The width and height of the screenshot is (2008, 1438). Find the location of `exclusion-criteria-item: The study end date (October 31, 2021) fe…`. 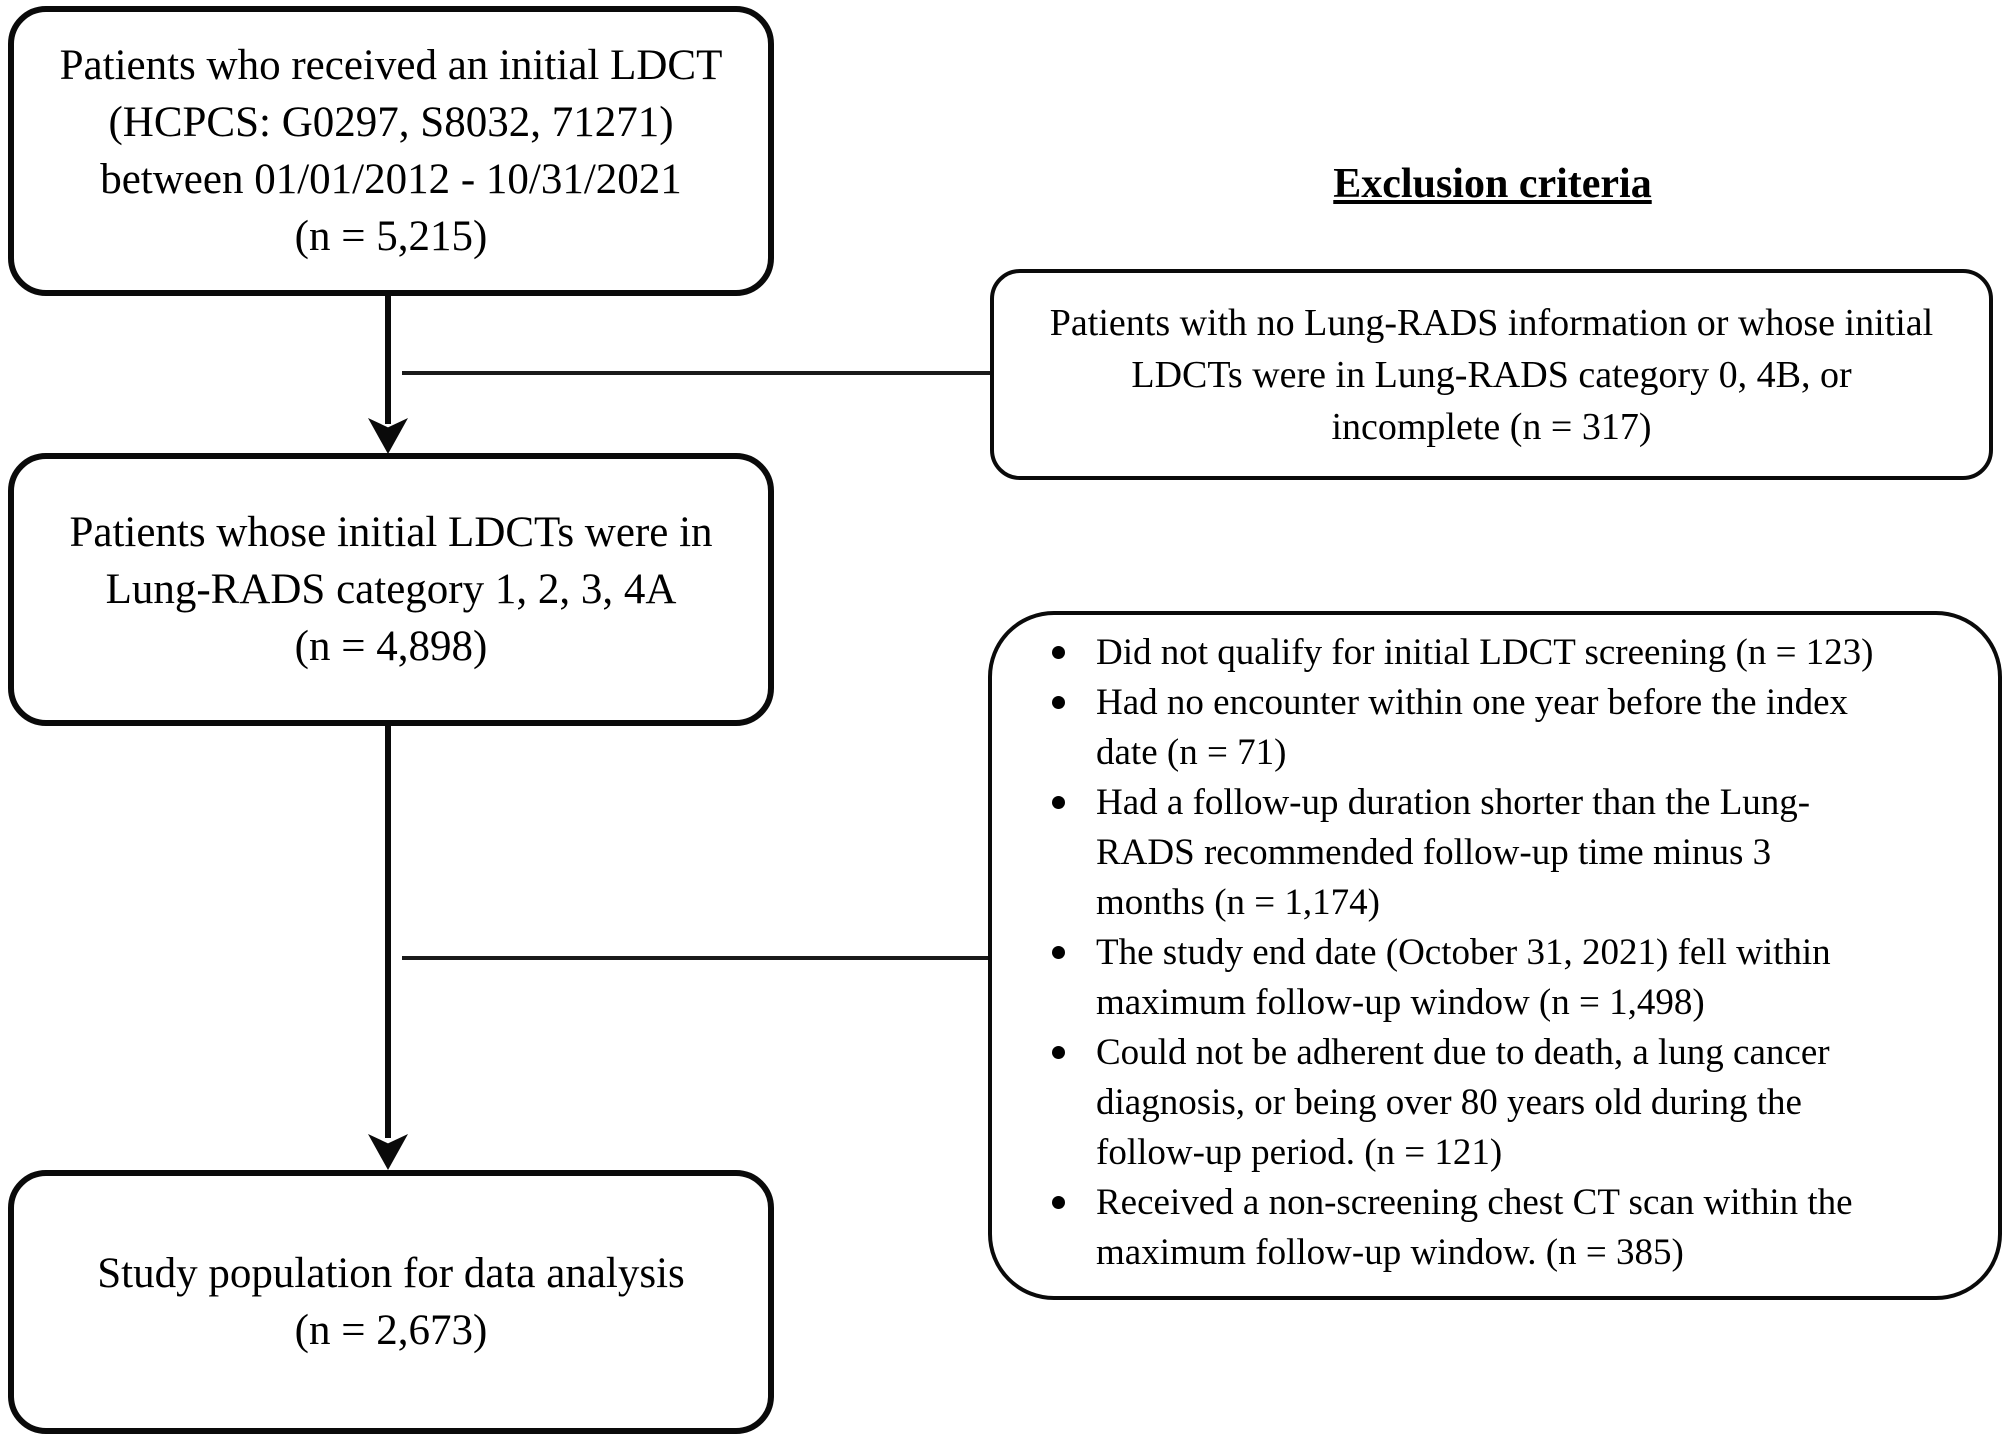

exclusion-criteria-item: The study end date (October 31, 2021) fe… is located at coordinates (1522, 978).